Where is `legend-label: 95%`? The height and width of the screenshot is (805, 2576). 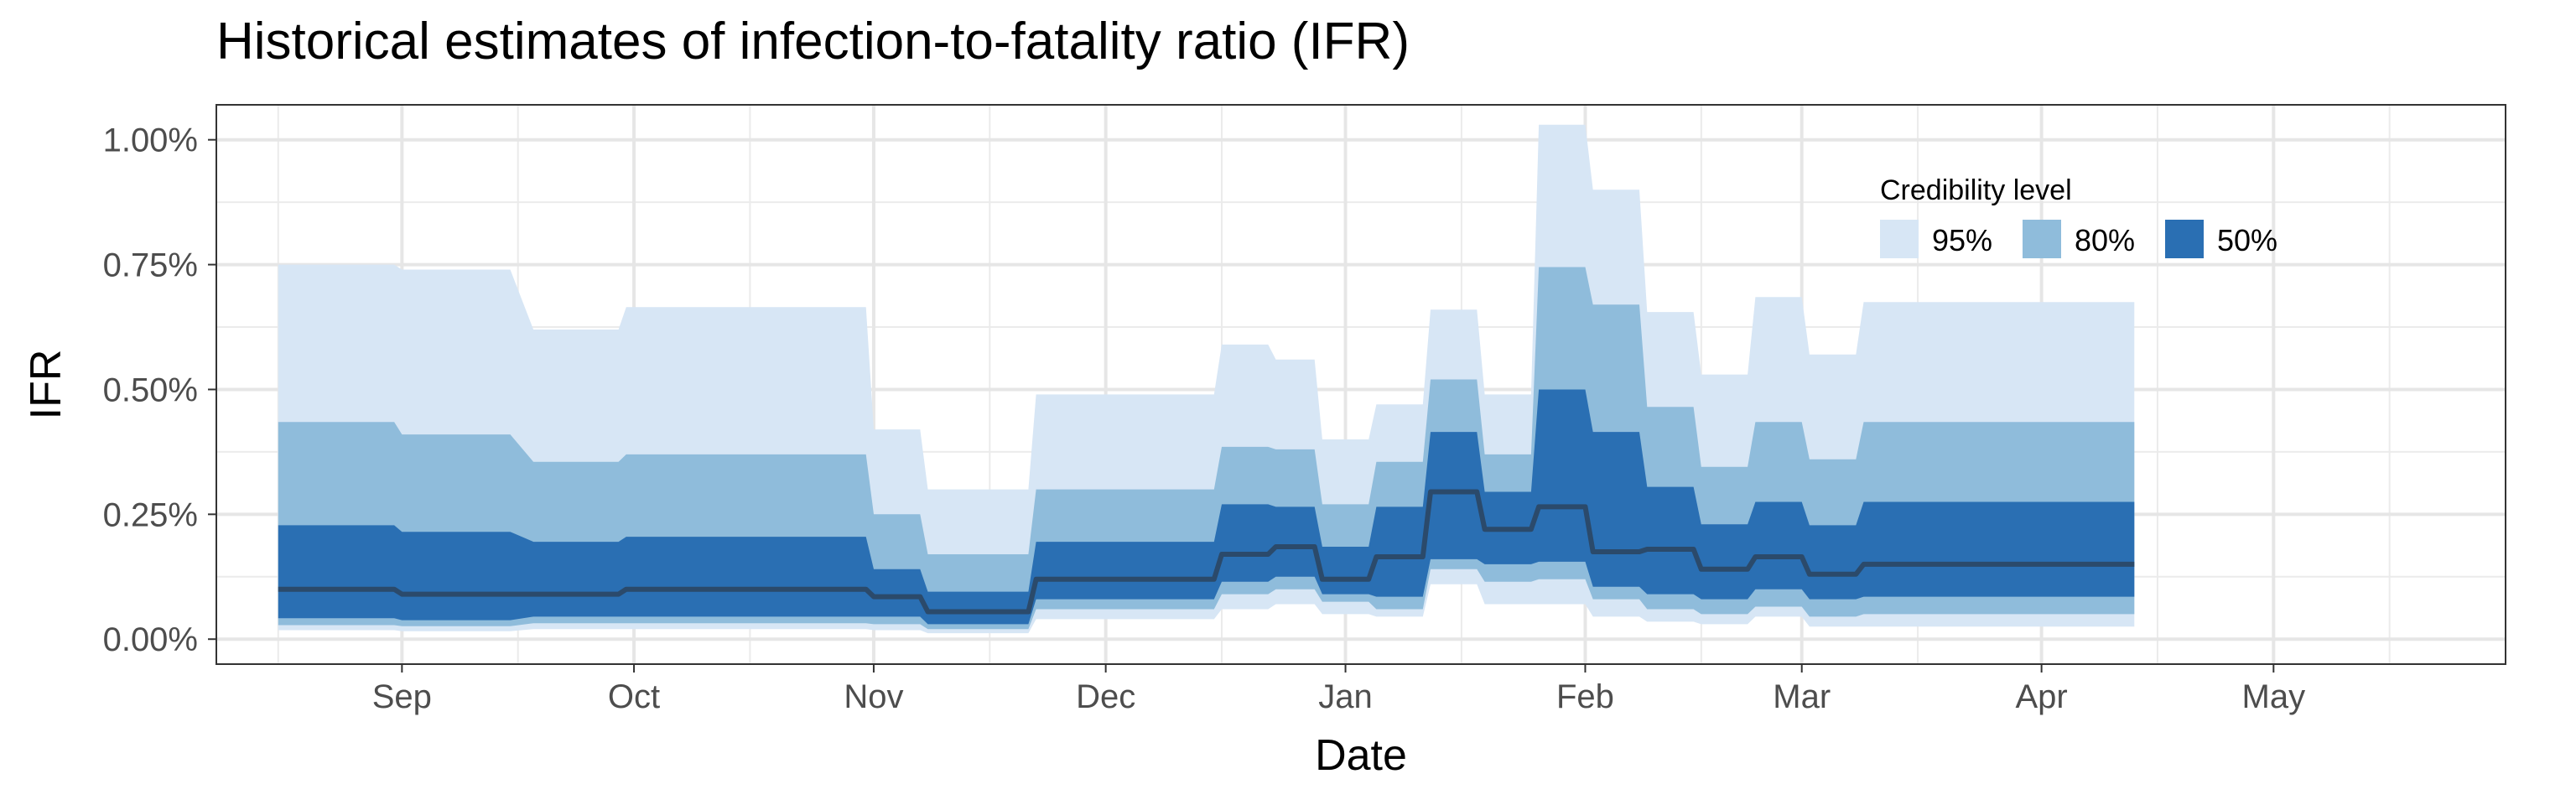 legend-label: 95% is located at coordinates (1962, 240).